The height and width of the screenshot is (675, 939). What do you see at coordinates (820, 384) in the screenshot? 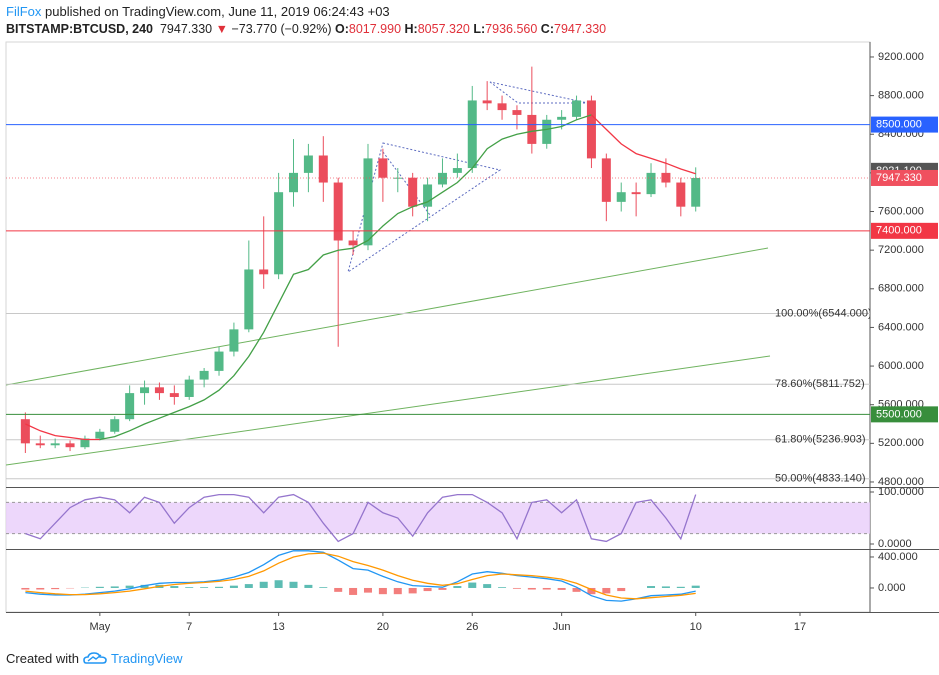
I see `fib-label: 78.60%(5811.752)` at bounding box center [820, 384].